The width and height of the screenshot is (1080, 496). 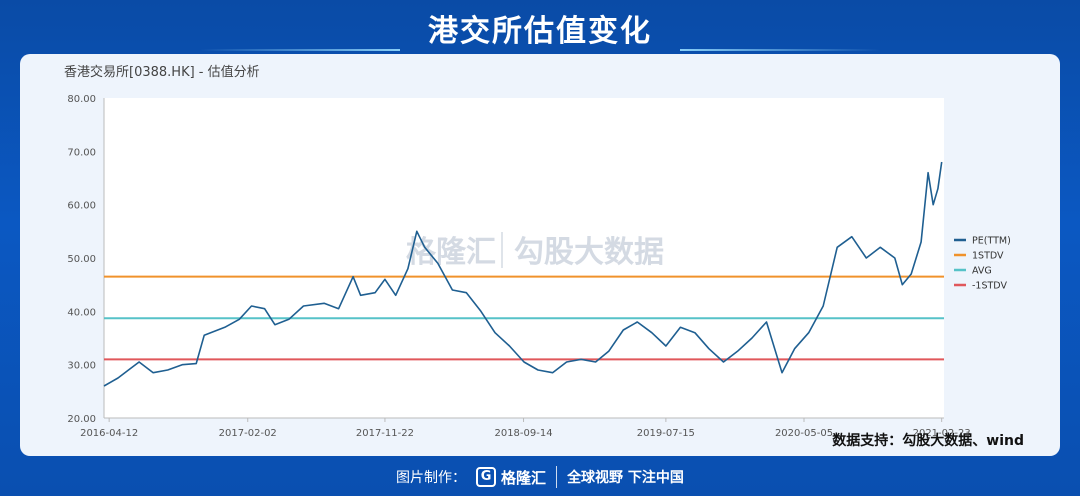 I want to click on title-deco-line-left, so click(x=300, y=50).